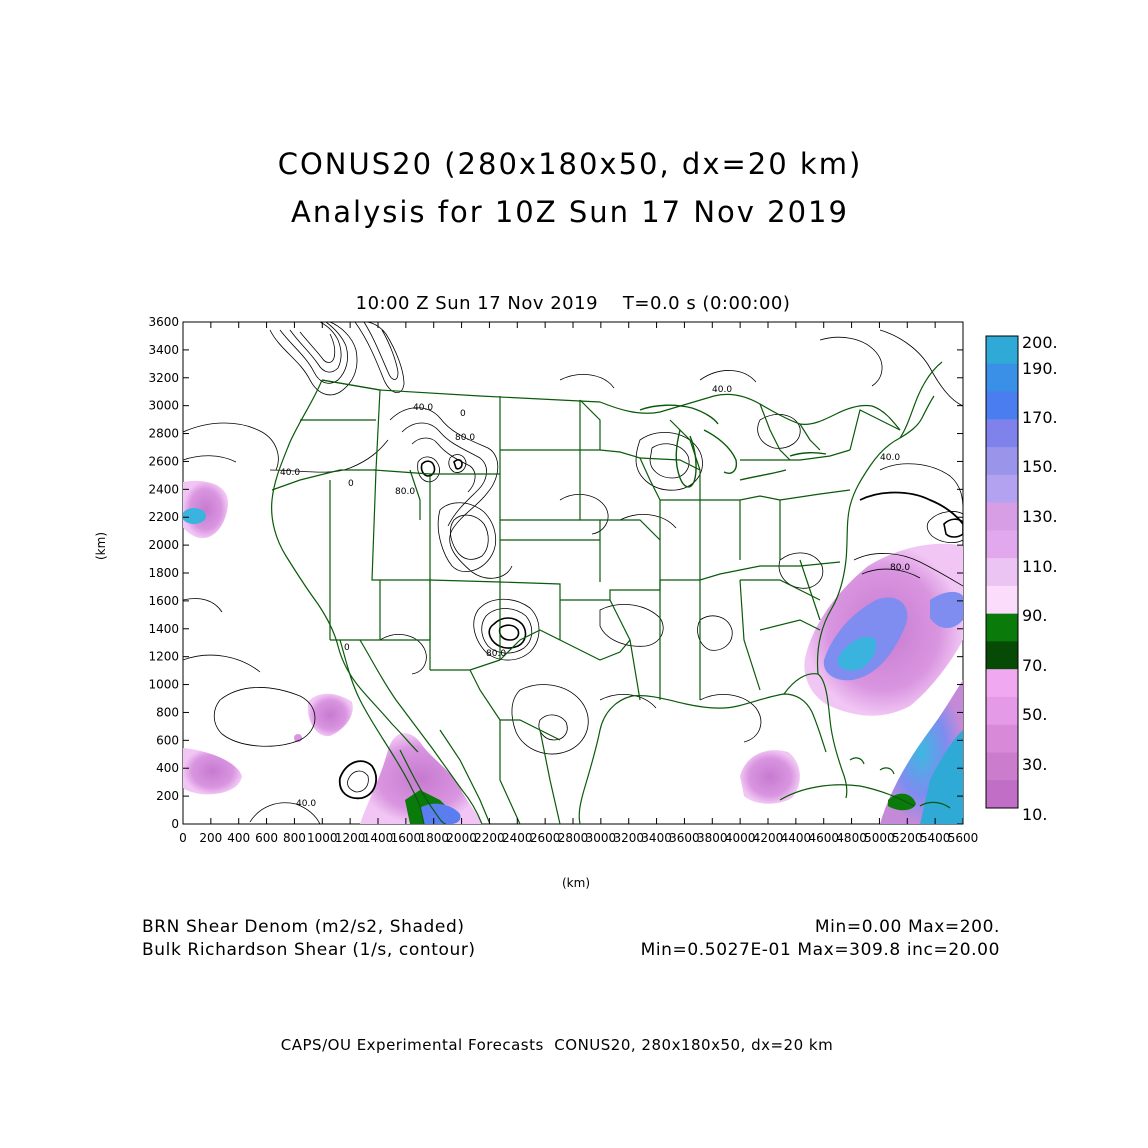 The height and width of the screenshot is (1148, 1148). What do you see at coordinates (163, 629) in the screenshot?
I see `y-tick-label: 1400` at bounding box center [163, 629].